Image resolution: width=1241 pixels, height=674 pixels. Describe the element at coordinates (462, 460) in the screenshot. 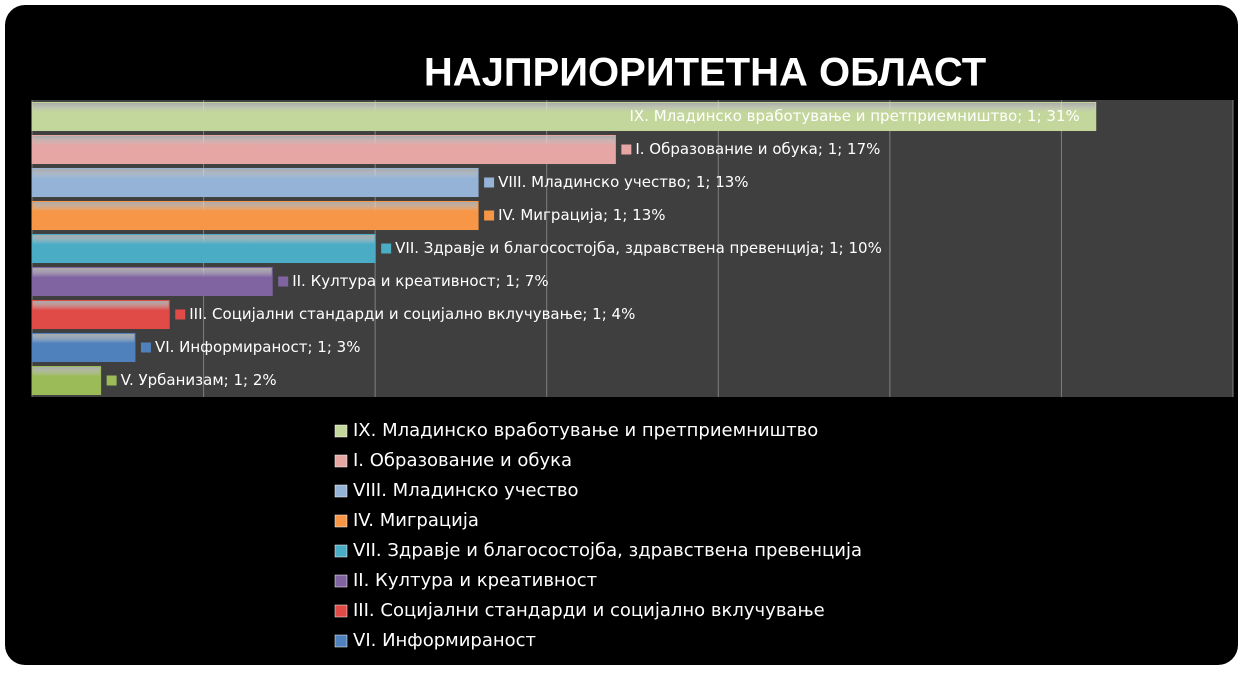

I see `legend-label: I. Образование и обука` at that location.